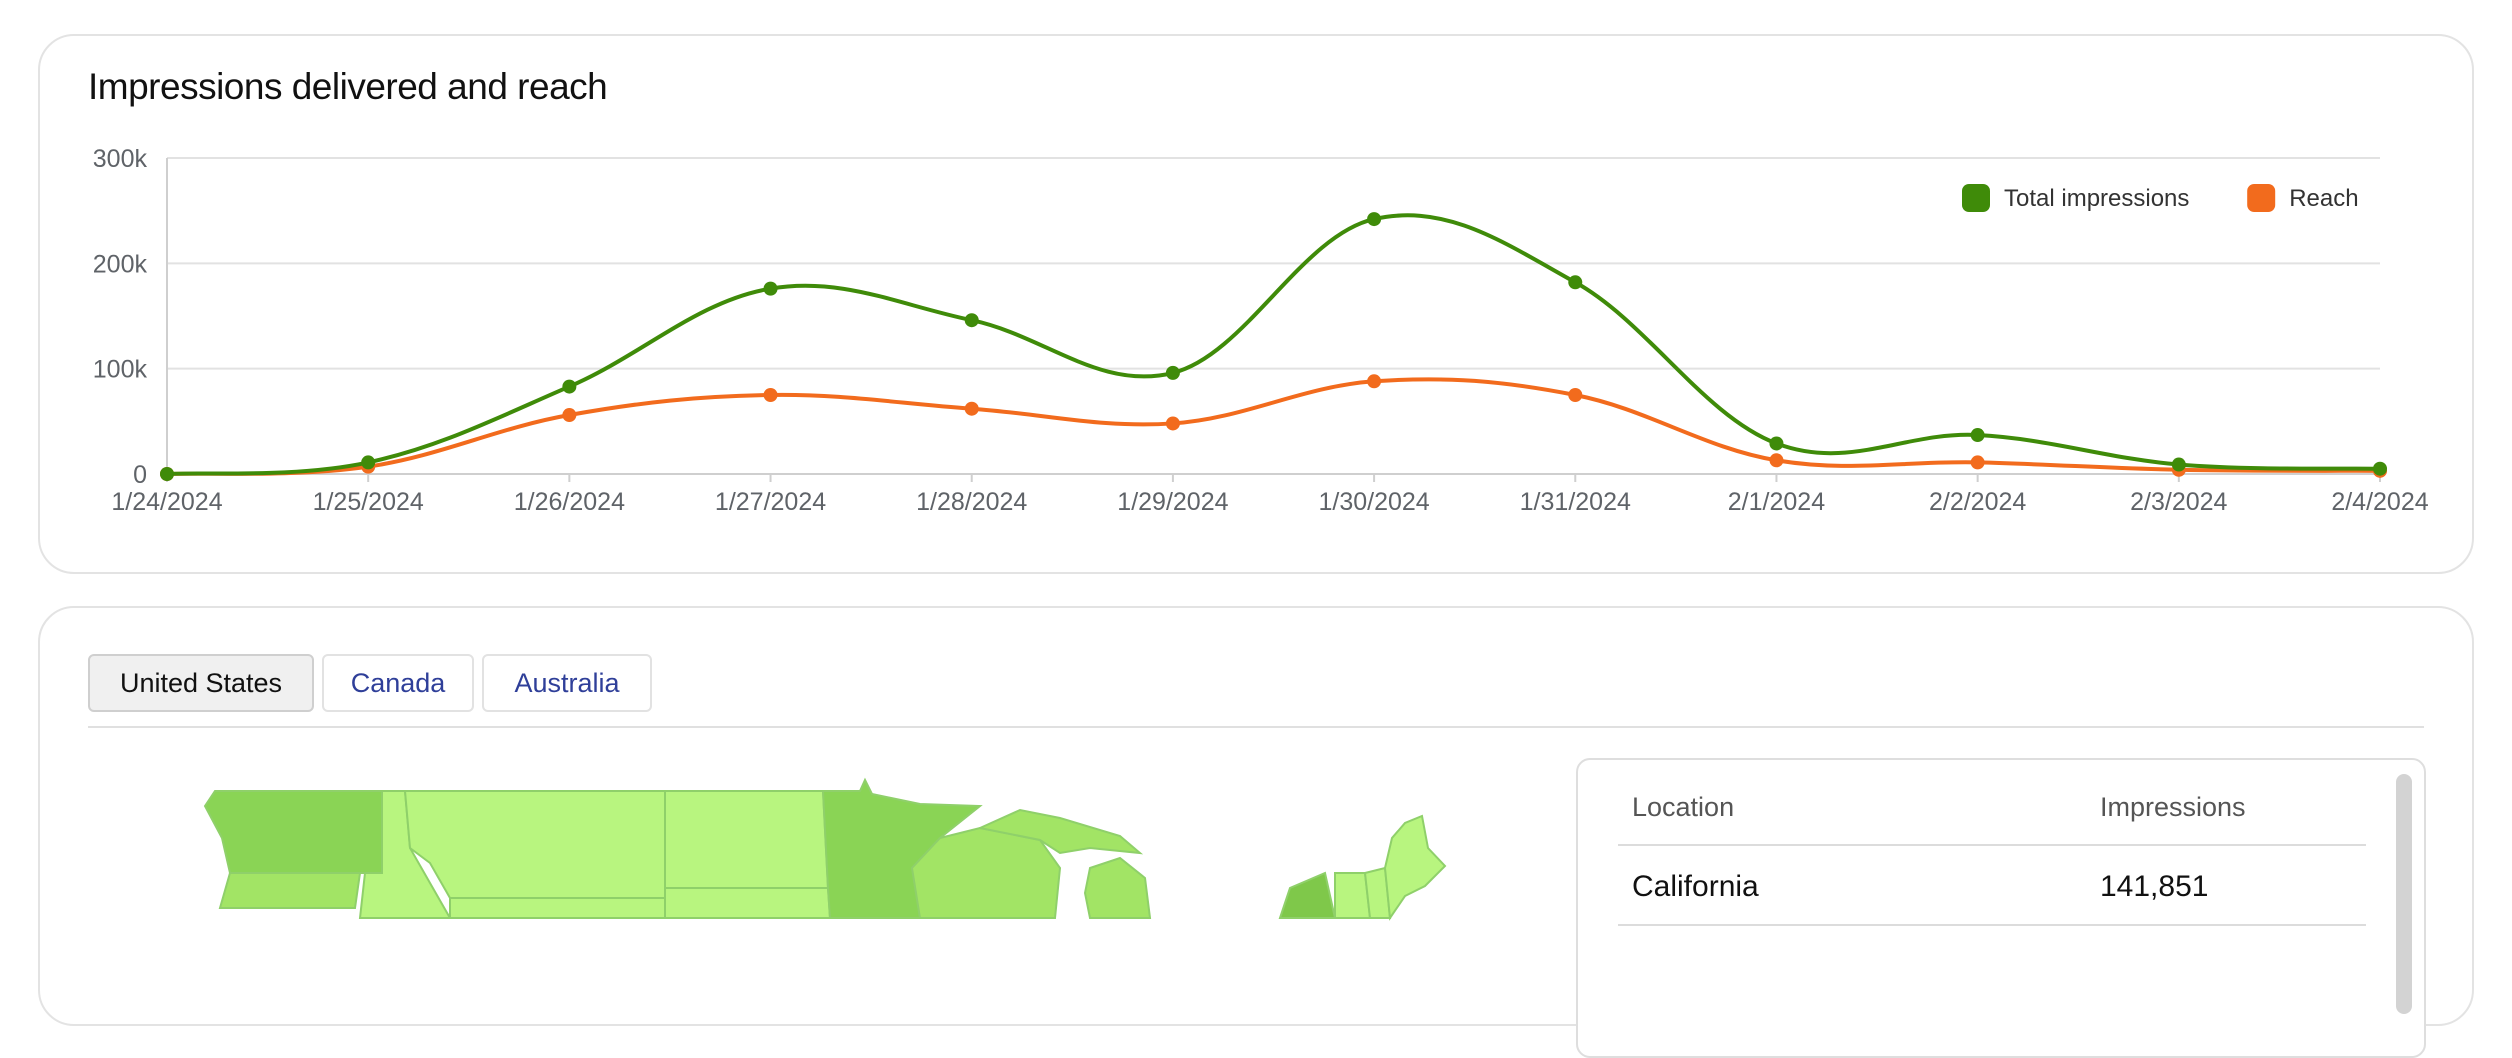 The image size is (2512, 1058). What do you see at coordinates (1992, 925) in the screenshot?
I see `row-divider` at bounding box center [1992, 925].